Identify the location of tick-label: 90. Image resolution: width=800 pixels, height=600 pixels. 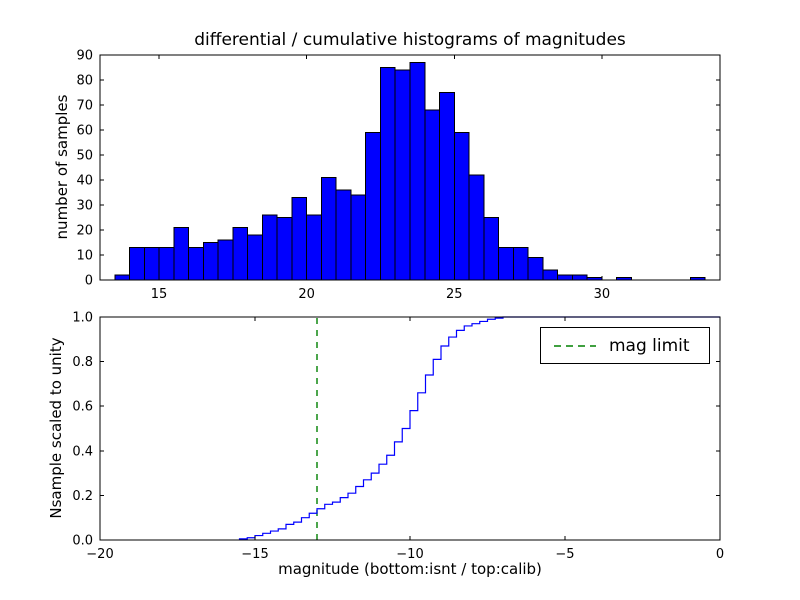
(84, 56).